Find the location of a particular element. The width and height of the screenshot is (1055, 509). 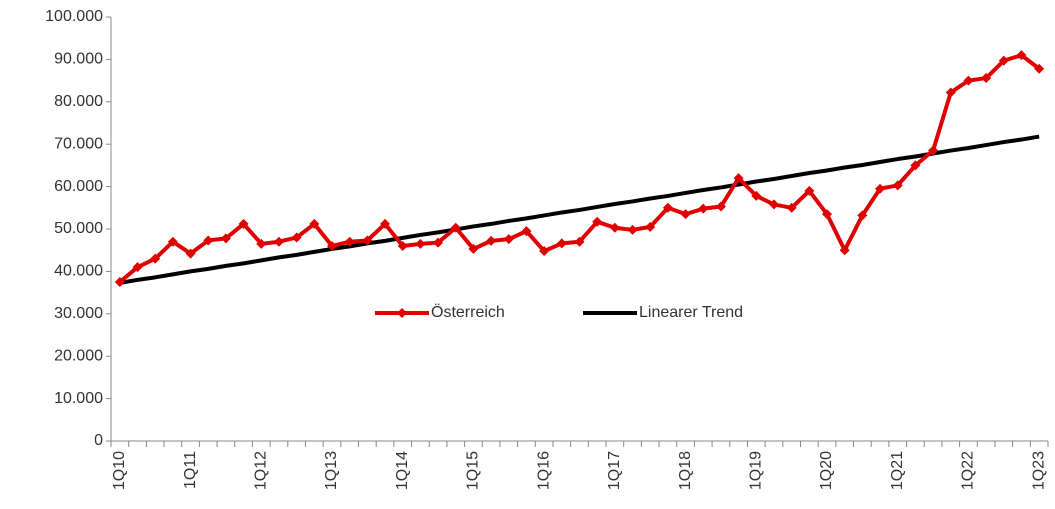

y-tick-label: 10.000 is located at coordinates (78, 398).